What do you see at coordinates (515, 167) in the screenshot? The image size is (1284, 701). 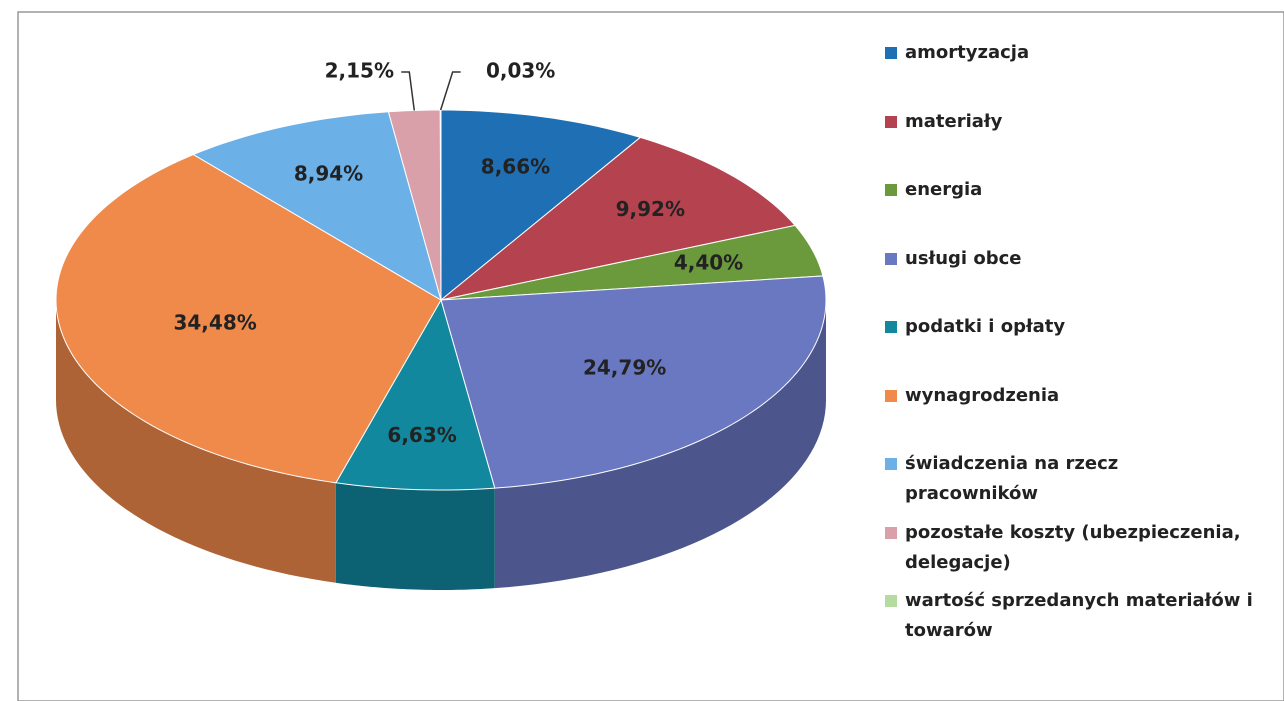 I see `data-label: 8,66%` at bounding box center [515, 167].